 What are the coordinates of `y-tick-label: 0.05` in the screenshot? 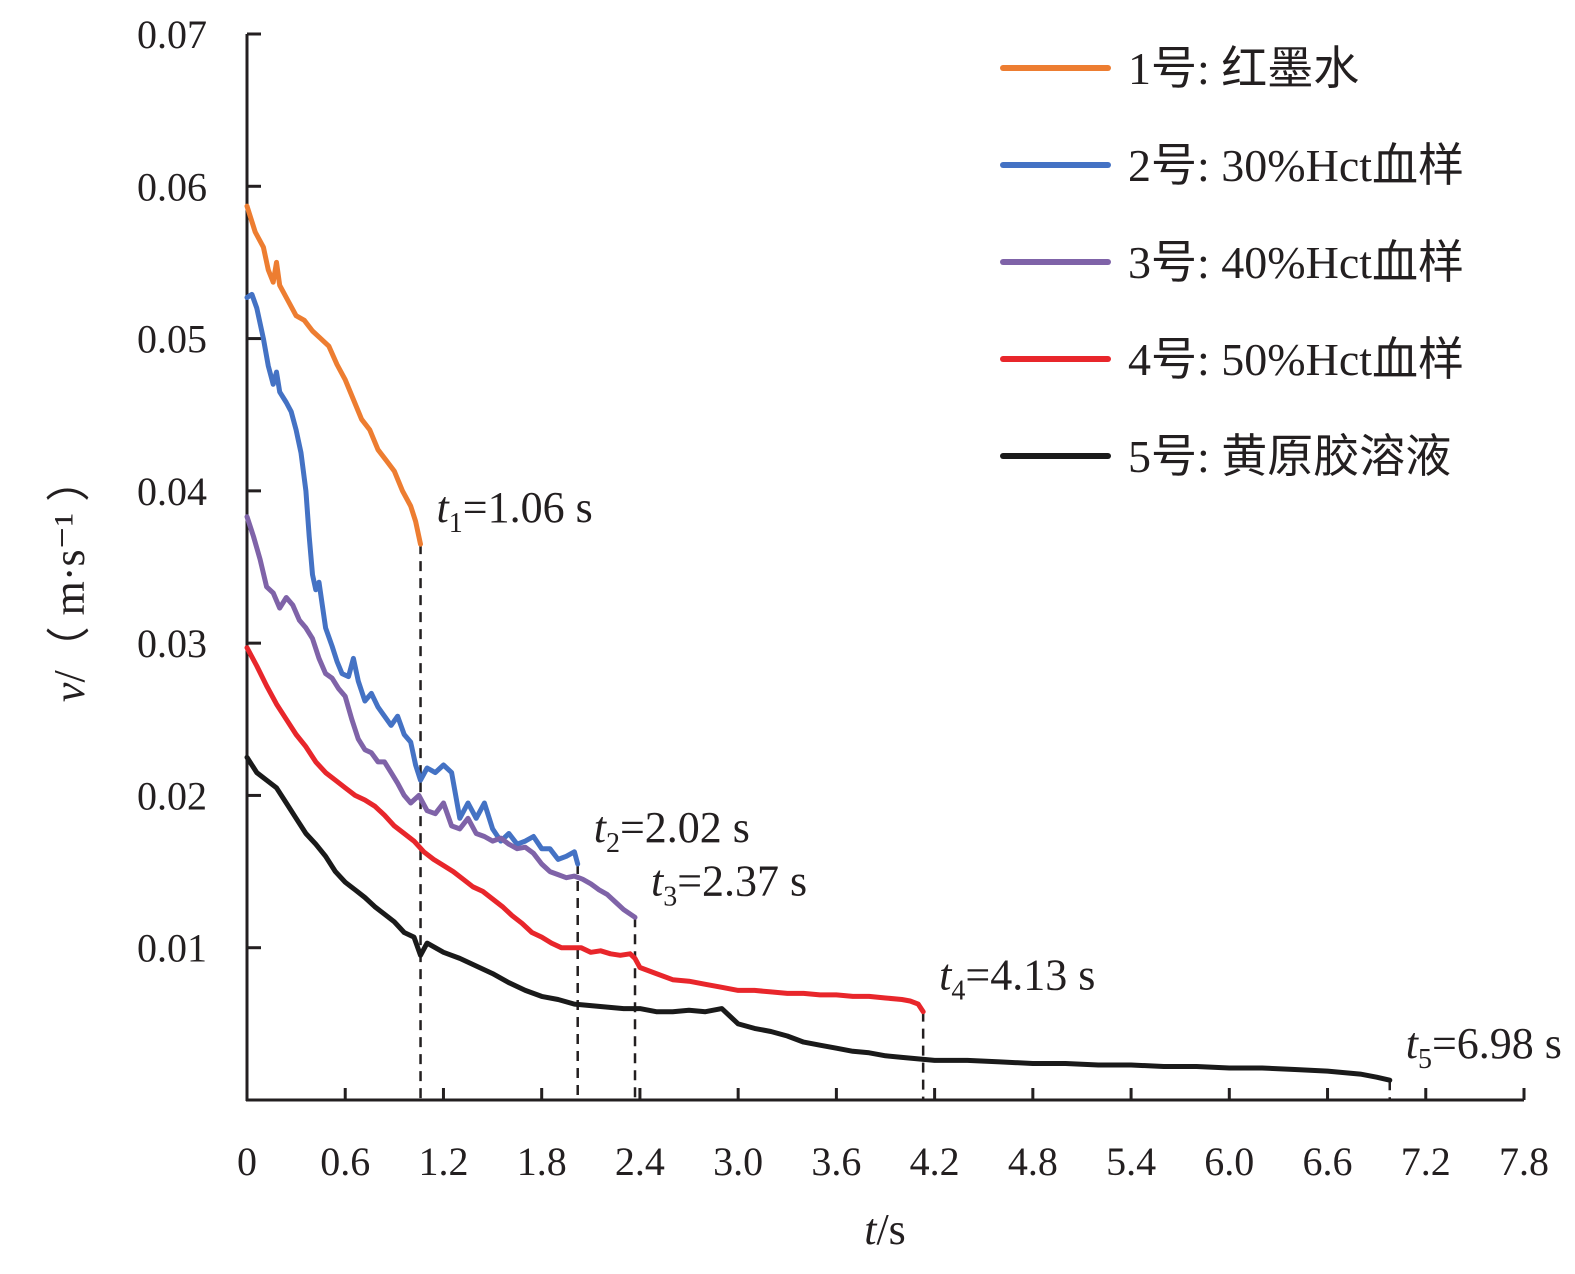 It's located at (172, 339).